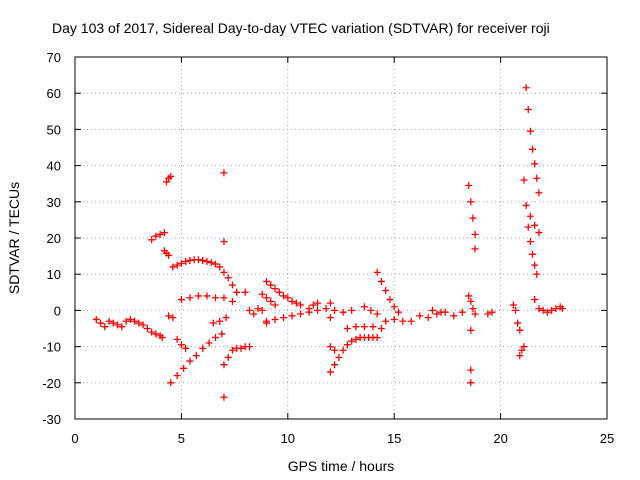  Describe the element at coordinates (394, 438) in the screenshot. I see `x-tick-label: 15` at that location.